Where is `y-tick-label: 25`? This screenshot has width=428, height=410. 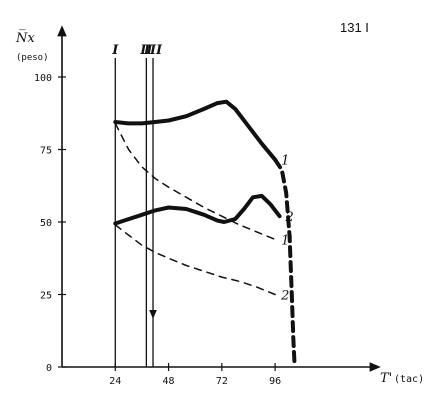
y-tick-label: 25 is located at coordinates (46, 296).